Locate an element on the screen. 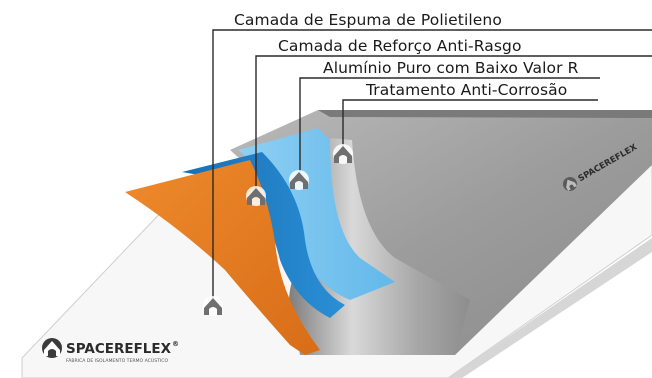 This screenshot has width=652, height=378. layer-reinforcement is located at coordinates (263, 235).